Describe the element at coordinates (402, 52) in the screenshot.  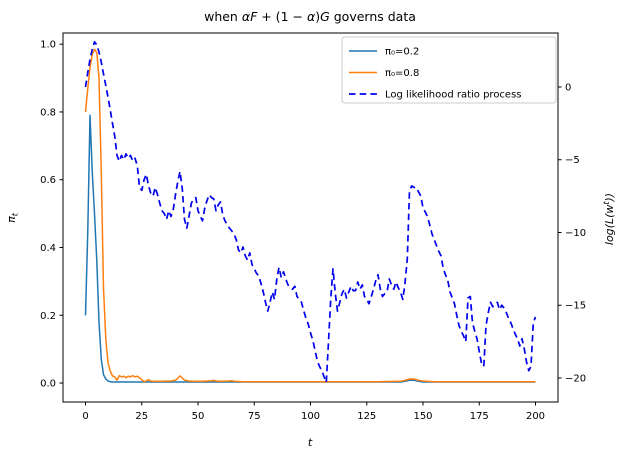
I see `legend-label-0: π₀=0.2` at that location.